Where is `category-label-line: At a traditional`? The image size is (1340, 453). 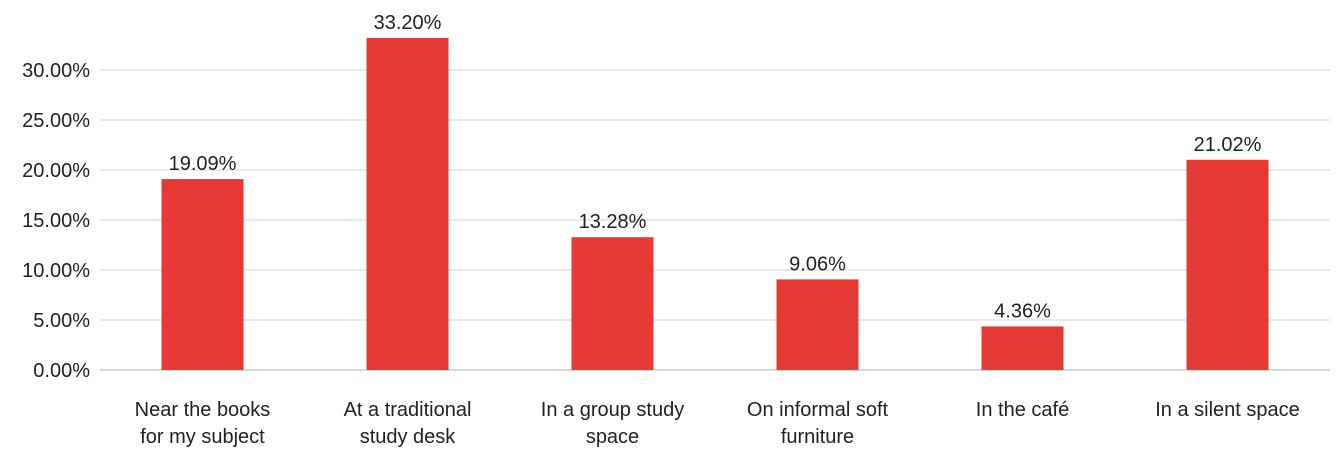
category-label-line: At a traditional is located at coordinates (408, 410).